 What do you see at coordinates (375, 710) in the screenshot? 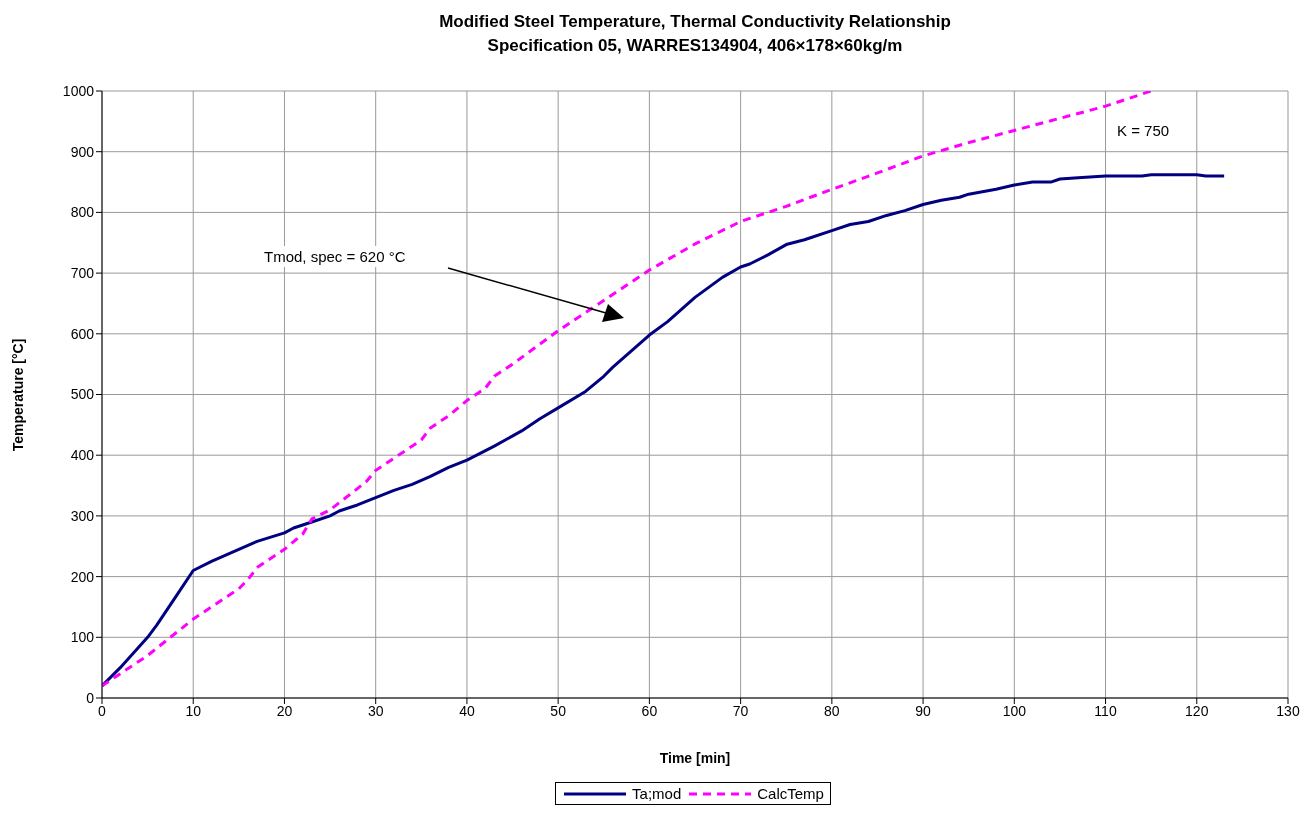
I see `x-tick-label: 30` at bounding box center [375, 710].